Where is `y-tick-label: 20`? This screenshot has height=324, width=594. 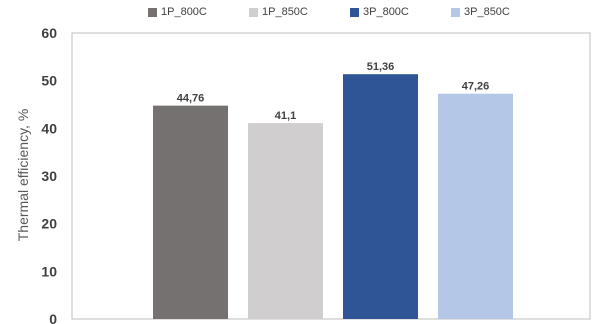 y-tick-label: 20 is located at coordinates (49, 224).